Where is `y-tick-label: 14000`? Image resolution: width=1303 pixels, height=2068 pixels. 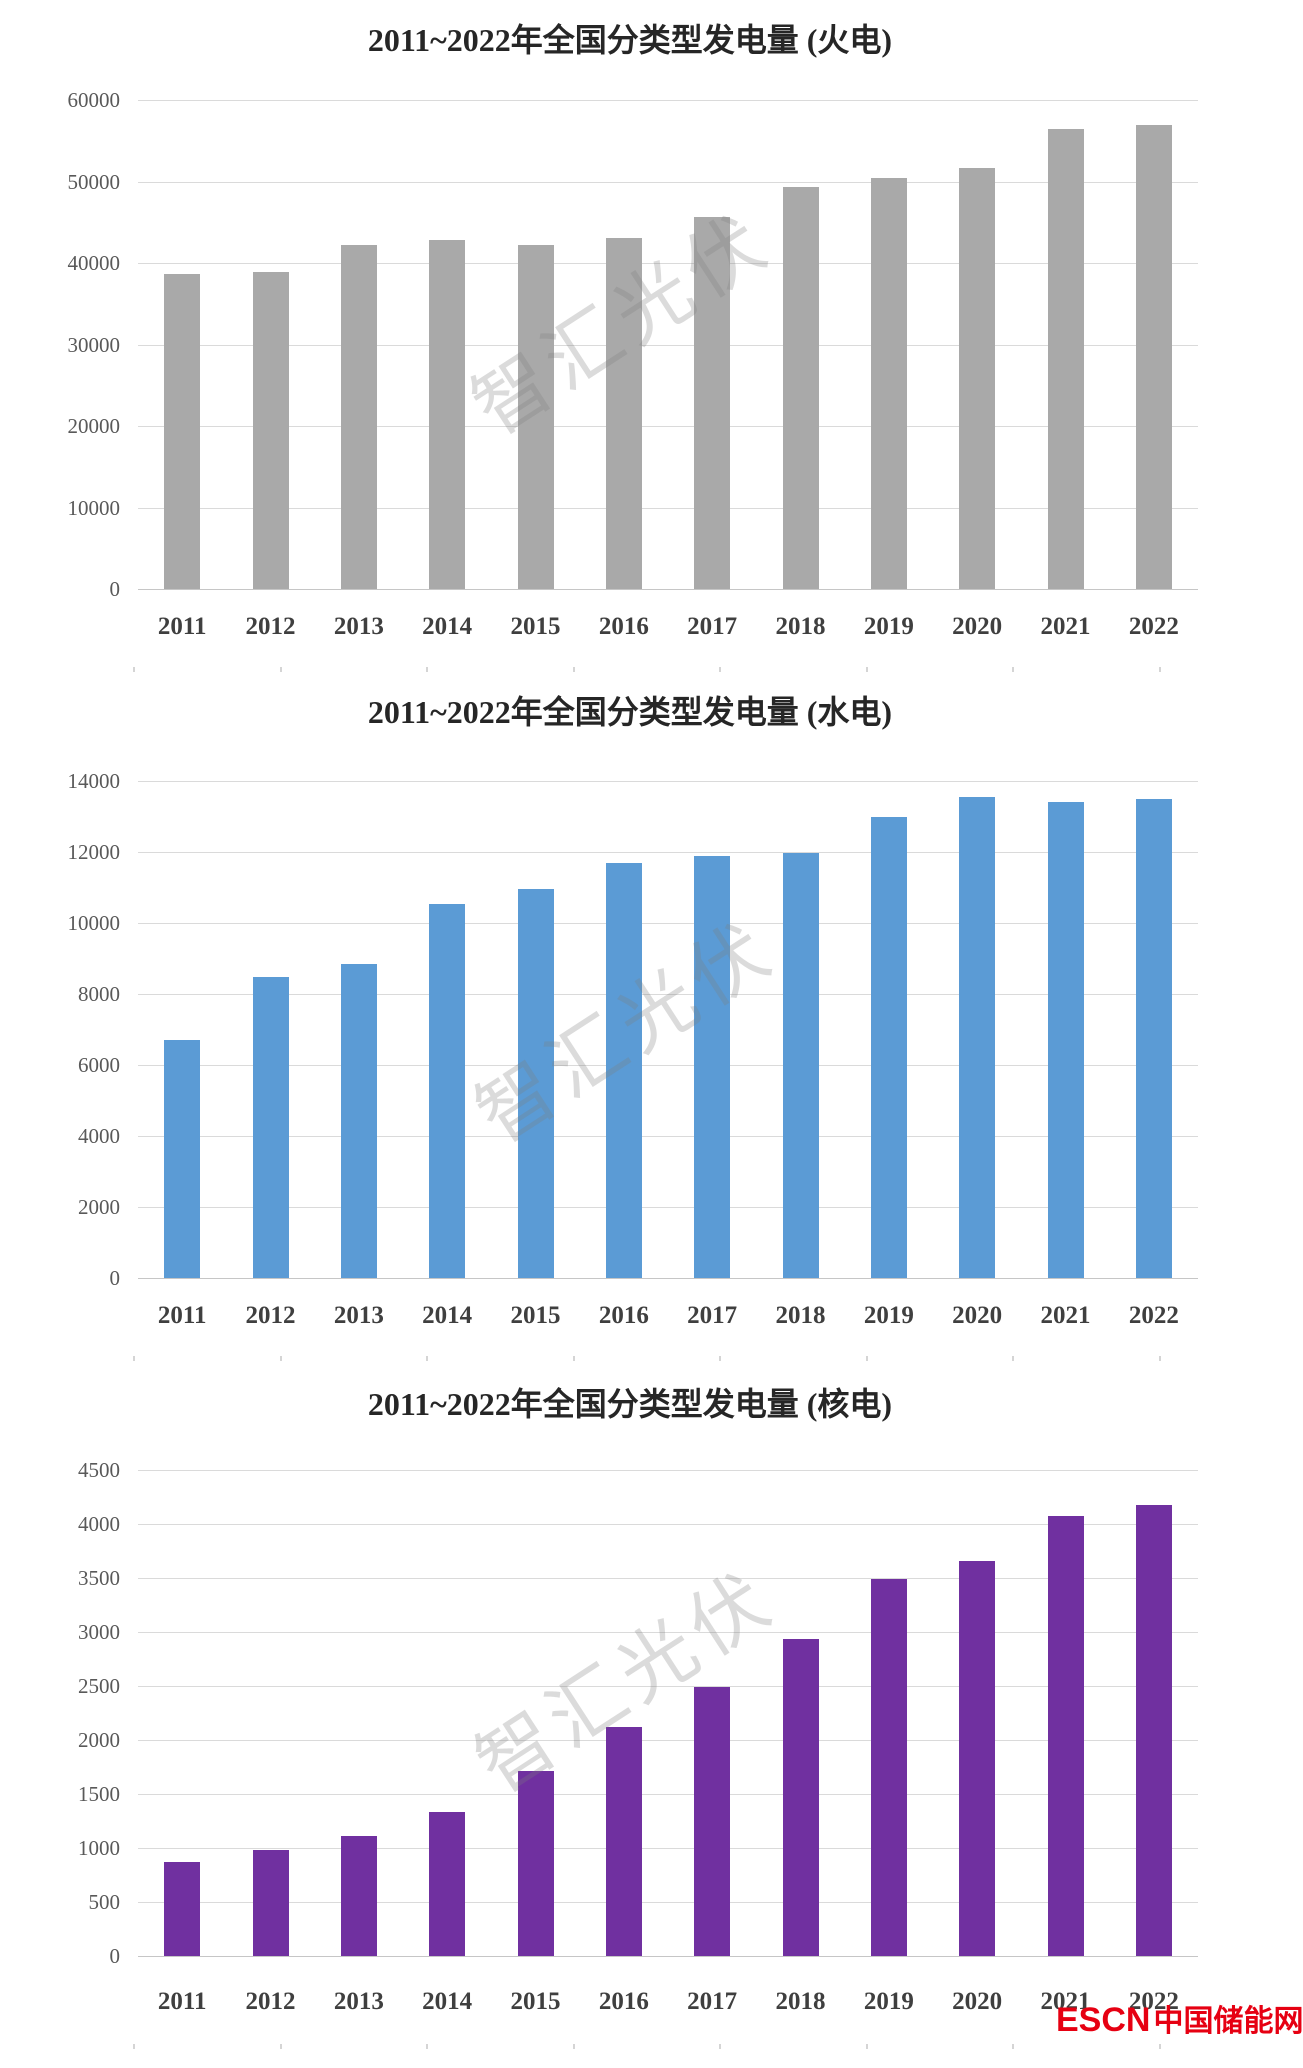 y-tick-label: 14000 is located at coordinates (94, 781).